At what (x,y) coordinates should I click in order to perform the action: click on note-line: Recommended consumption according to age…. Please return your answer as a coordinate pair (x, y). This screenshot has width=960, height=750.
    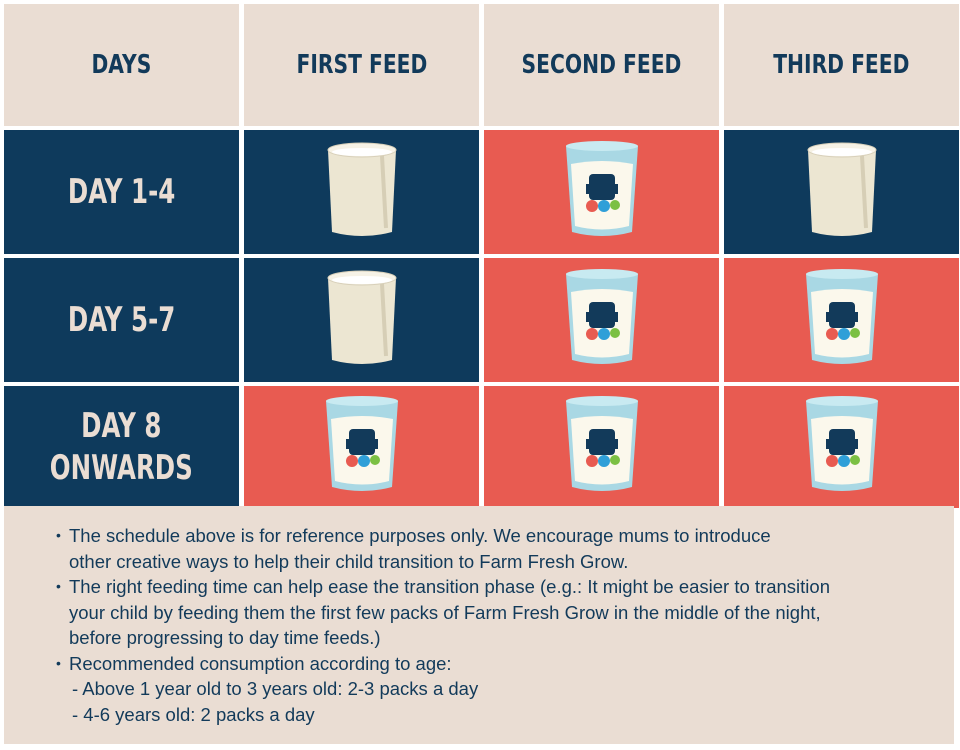
    Looking at the image, I should click on (260, 663).